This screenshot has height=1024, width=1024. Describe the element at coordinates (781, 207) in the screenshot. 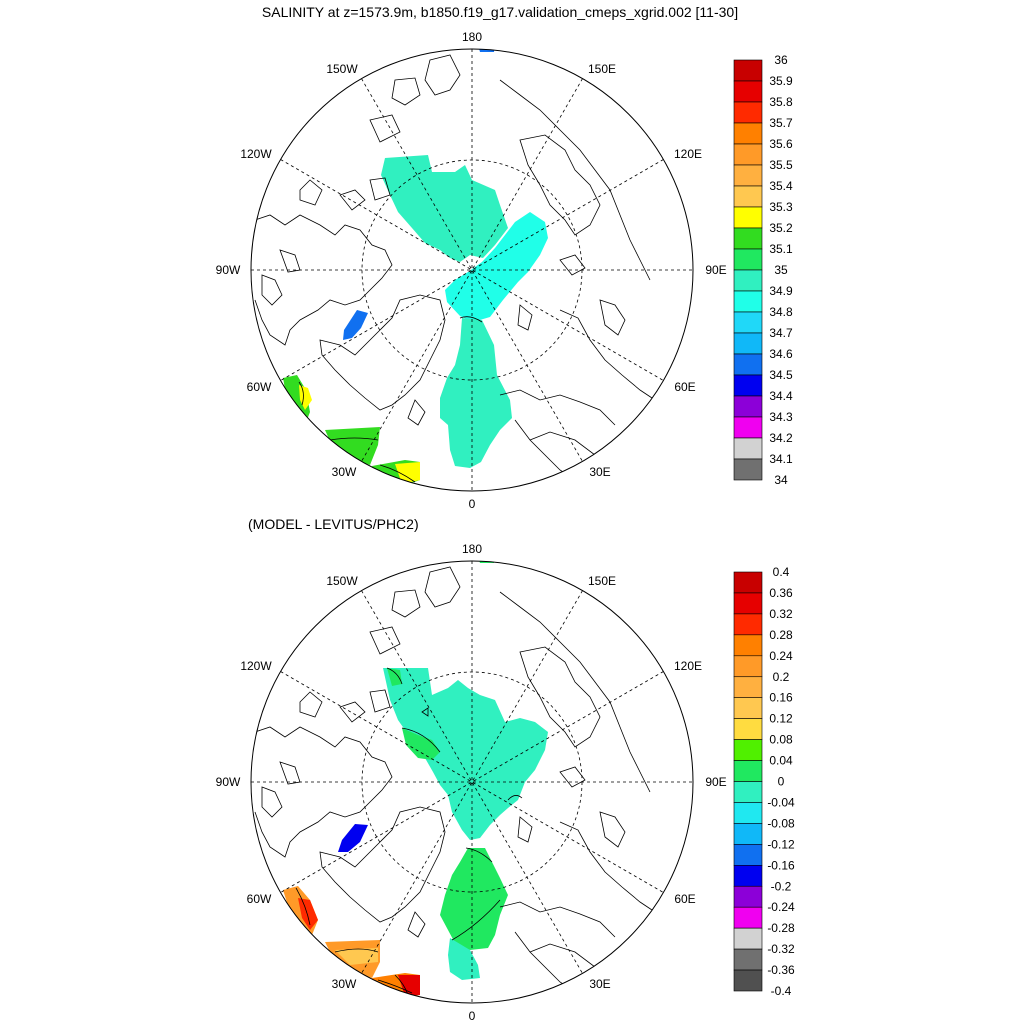

I see `colorbar-tick-label: 35.3` at that location.